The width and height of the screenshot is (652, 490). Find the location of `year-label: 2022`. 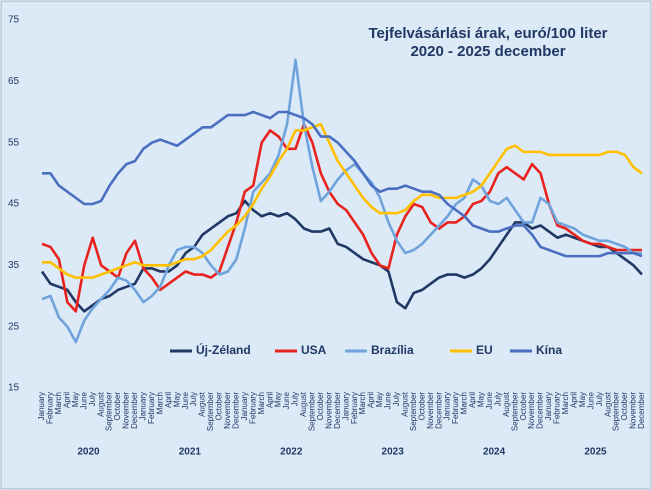

year-label: 2022 is located at coordinates (291, 452).